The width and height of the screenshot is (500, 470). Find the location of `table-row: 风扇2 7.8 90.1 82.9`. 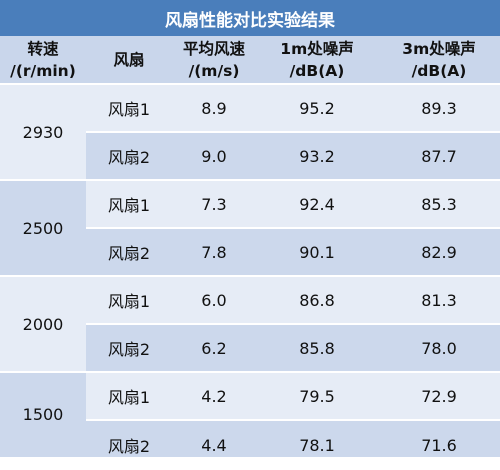

table-row: 风扇2 7.8 90.1 82.9 is located at coordinates (293, 252).